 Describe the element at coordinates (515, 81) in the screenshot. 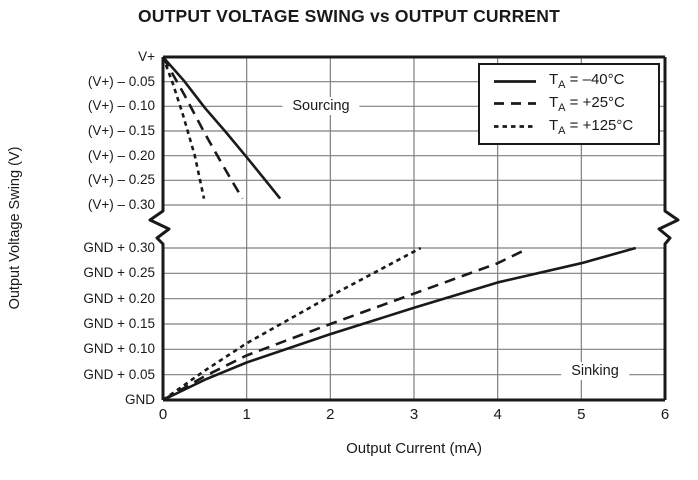

I see `solid-line-sample-icon` at that location.